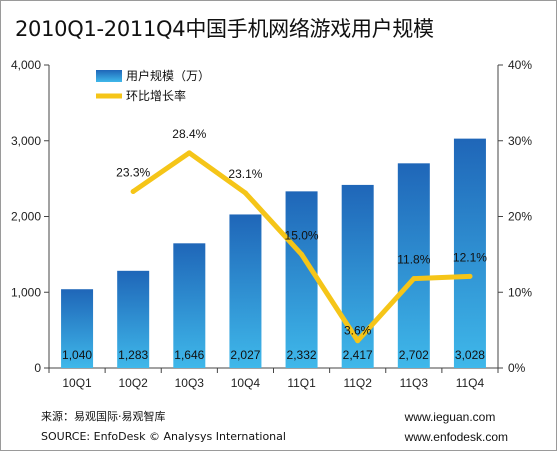 The height and width of the screenshot is (451, 557). What do you see at coordinates (520, 292) in the screenshot?
I see `y-right-tick-label: 10%` at bounding box center [520, 292].